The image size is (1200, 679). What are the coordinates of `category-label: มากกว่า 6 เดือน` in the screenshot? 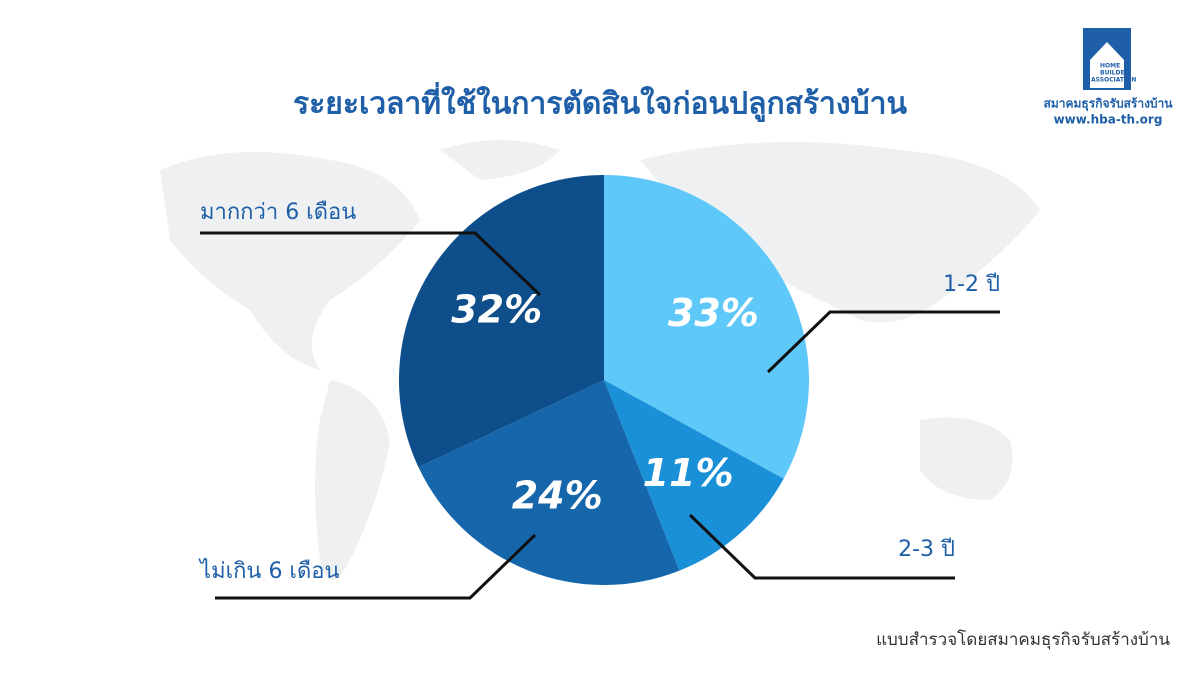 It's located at (278, 212).